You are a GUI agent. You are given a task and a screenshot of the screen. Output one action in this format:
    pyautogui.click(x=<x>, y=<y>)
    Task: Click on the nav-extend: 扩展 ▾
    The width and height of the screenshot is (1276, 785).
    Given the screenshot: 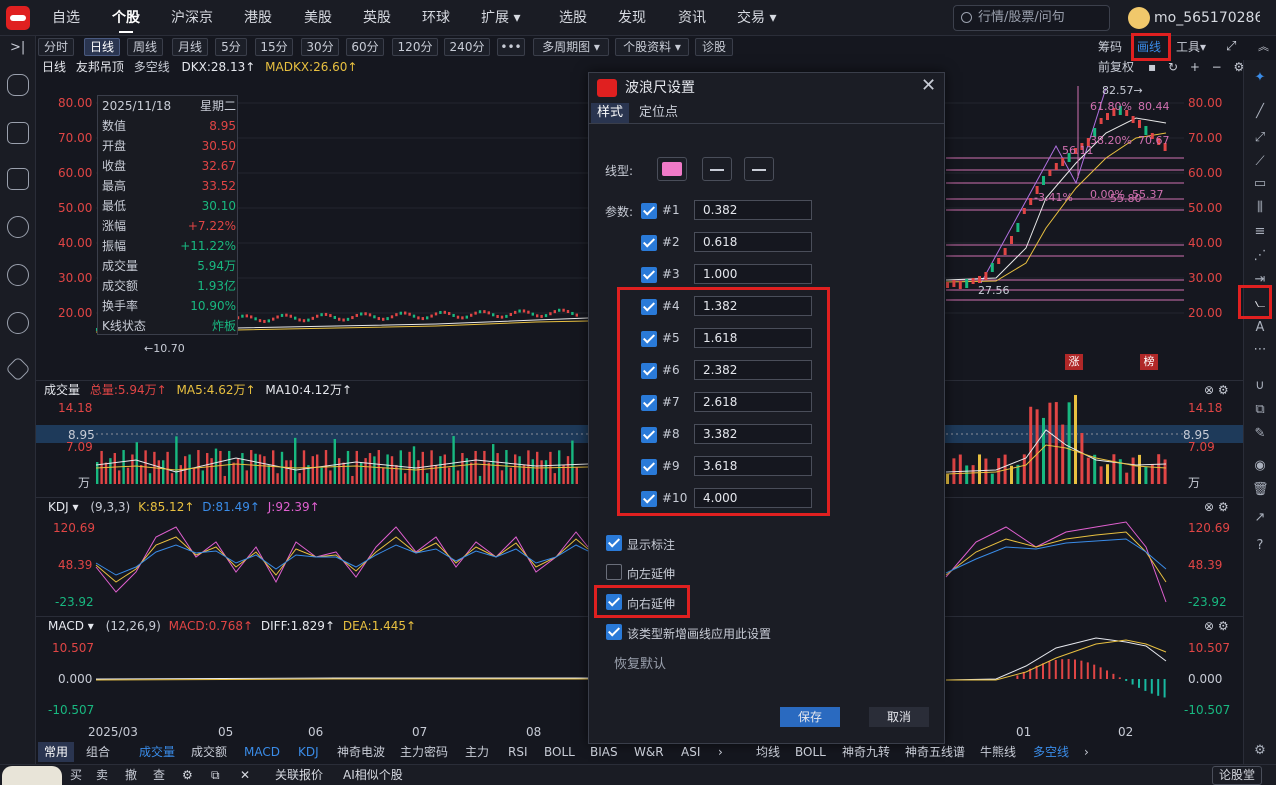 What is the action you would take?
    pyautogui.click(x=501, y=18)
    